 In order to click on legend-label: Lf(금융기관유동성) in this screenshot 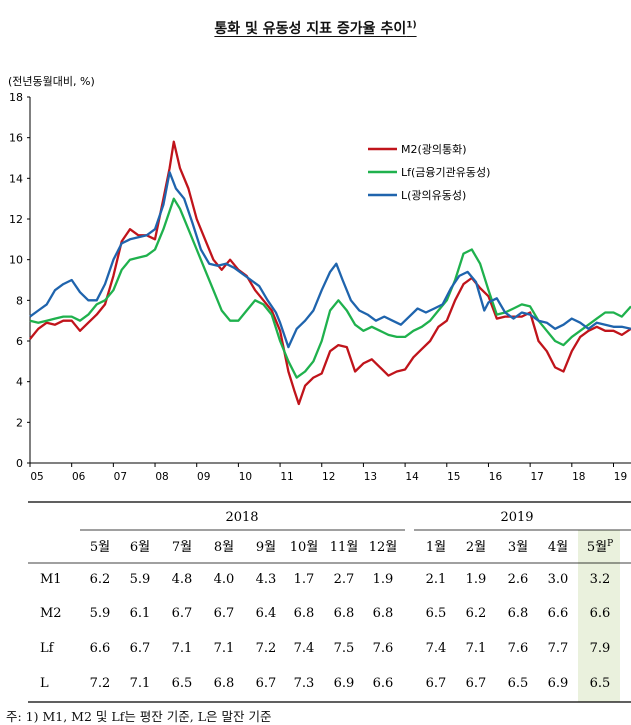, I will do `click(445, 172)`.